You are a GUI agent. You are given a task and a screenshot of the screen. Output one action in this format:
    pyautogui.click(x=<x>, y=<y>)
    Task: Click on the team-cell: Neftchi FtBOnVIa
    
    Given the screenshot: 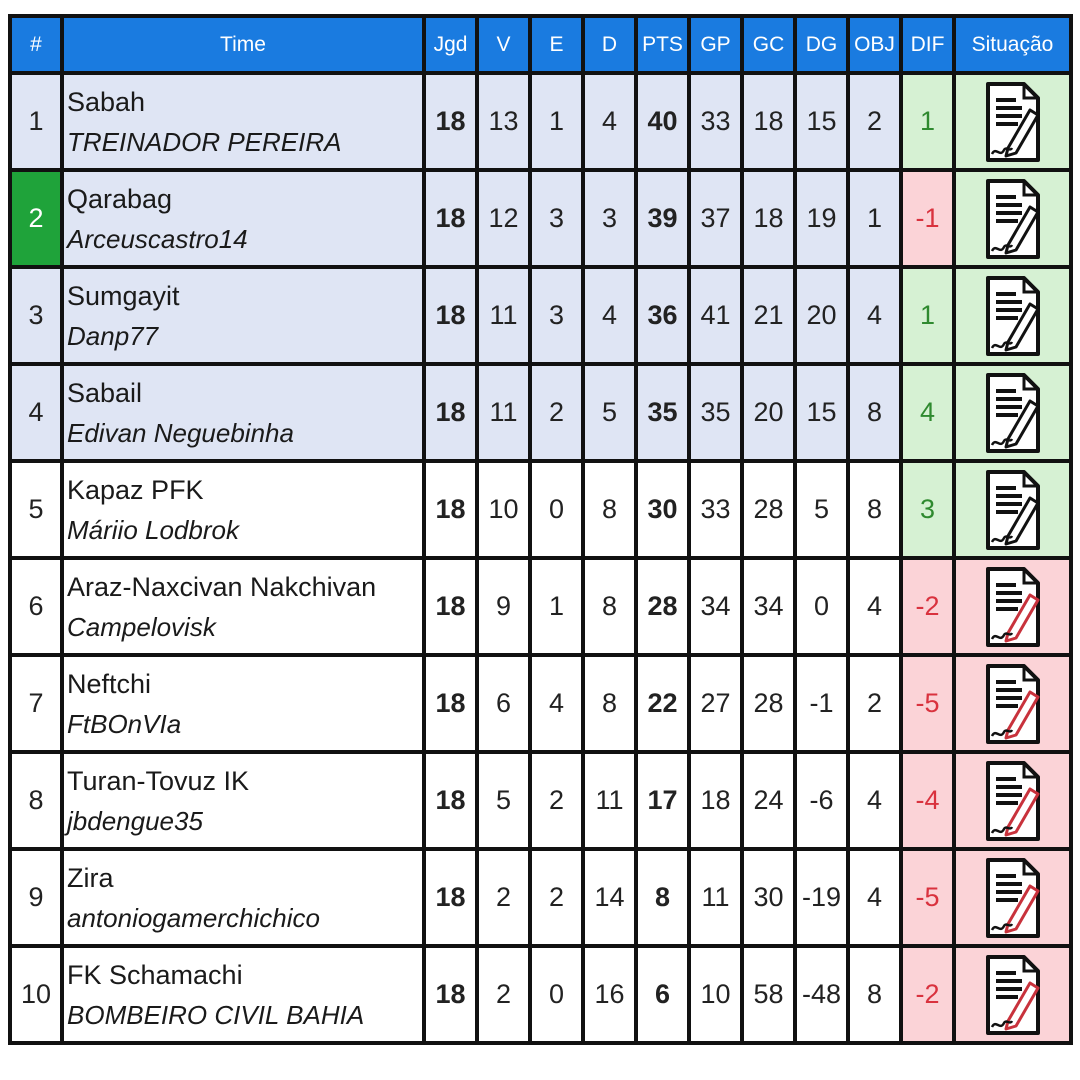 What is the action you would take?
    pyautogui.click(x=243, y=703)
    